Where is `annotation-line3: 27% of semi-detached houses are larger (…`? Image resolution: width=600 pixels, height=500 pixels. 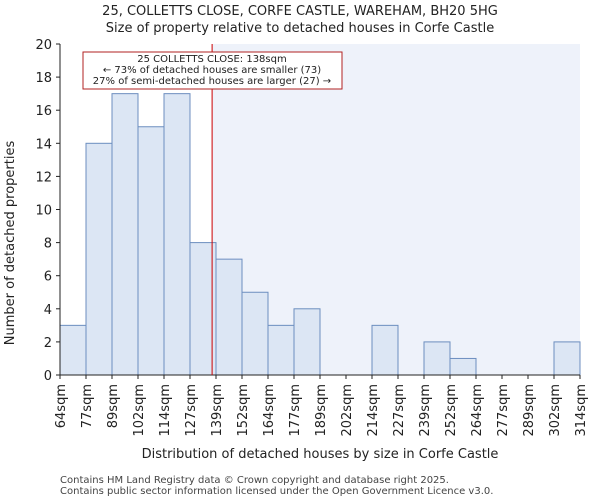 annotation-line3: 27% of semi-detached houses are larger (… is located at coordinates (212, 81).